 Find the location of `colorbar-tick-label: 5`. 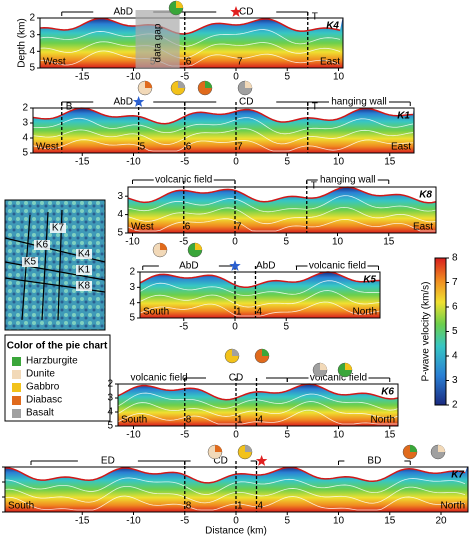

colorbar-tick-label: 5 is located at coordinates (455, 331).